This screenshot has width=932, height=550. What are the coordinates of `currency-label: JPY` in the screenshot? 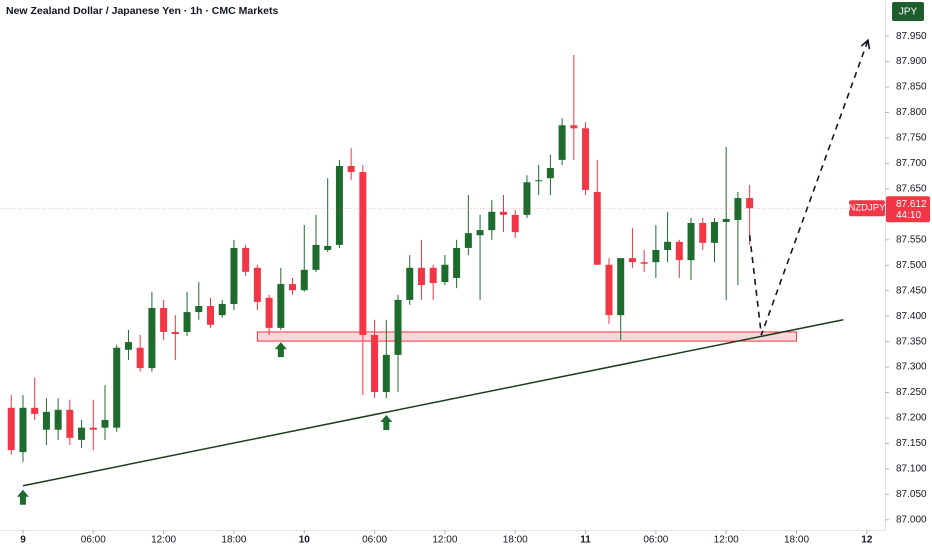 It's located at (908, 12).